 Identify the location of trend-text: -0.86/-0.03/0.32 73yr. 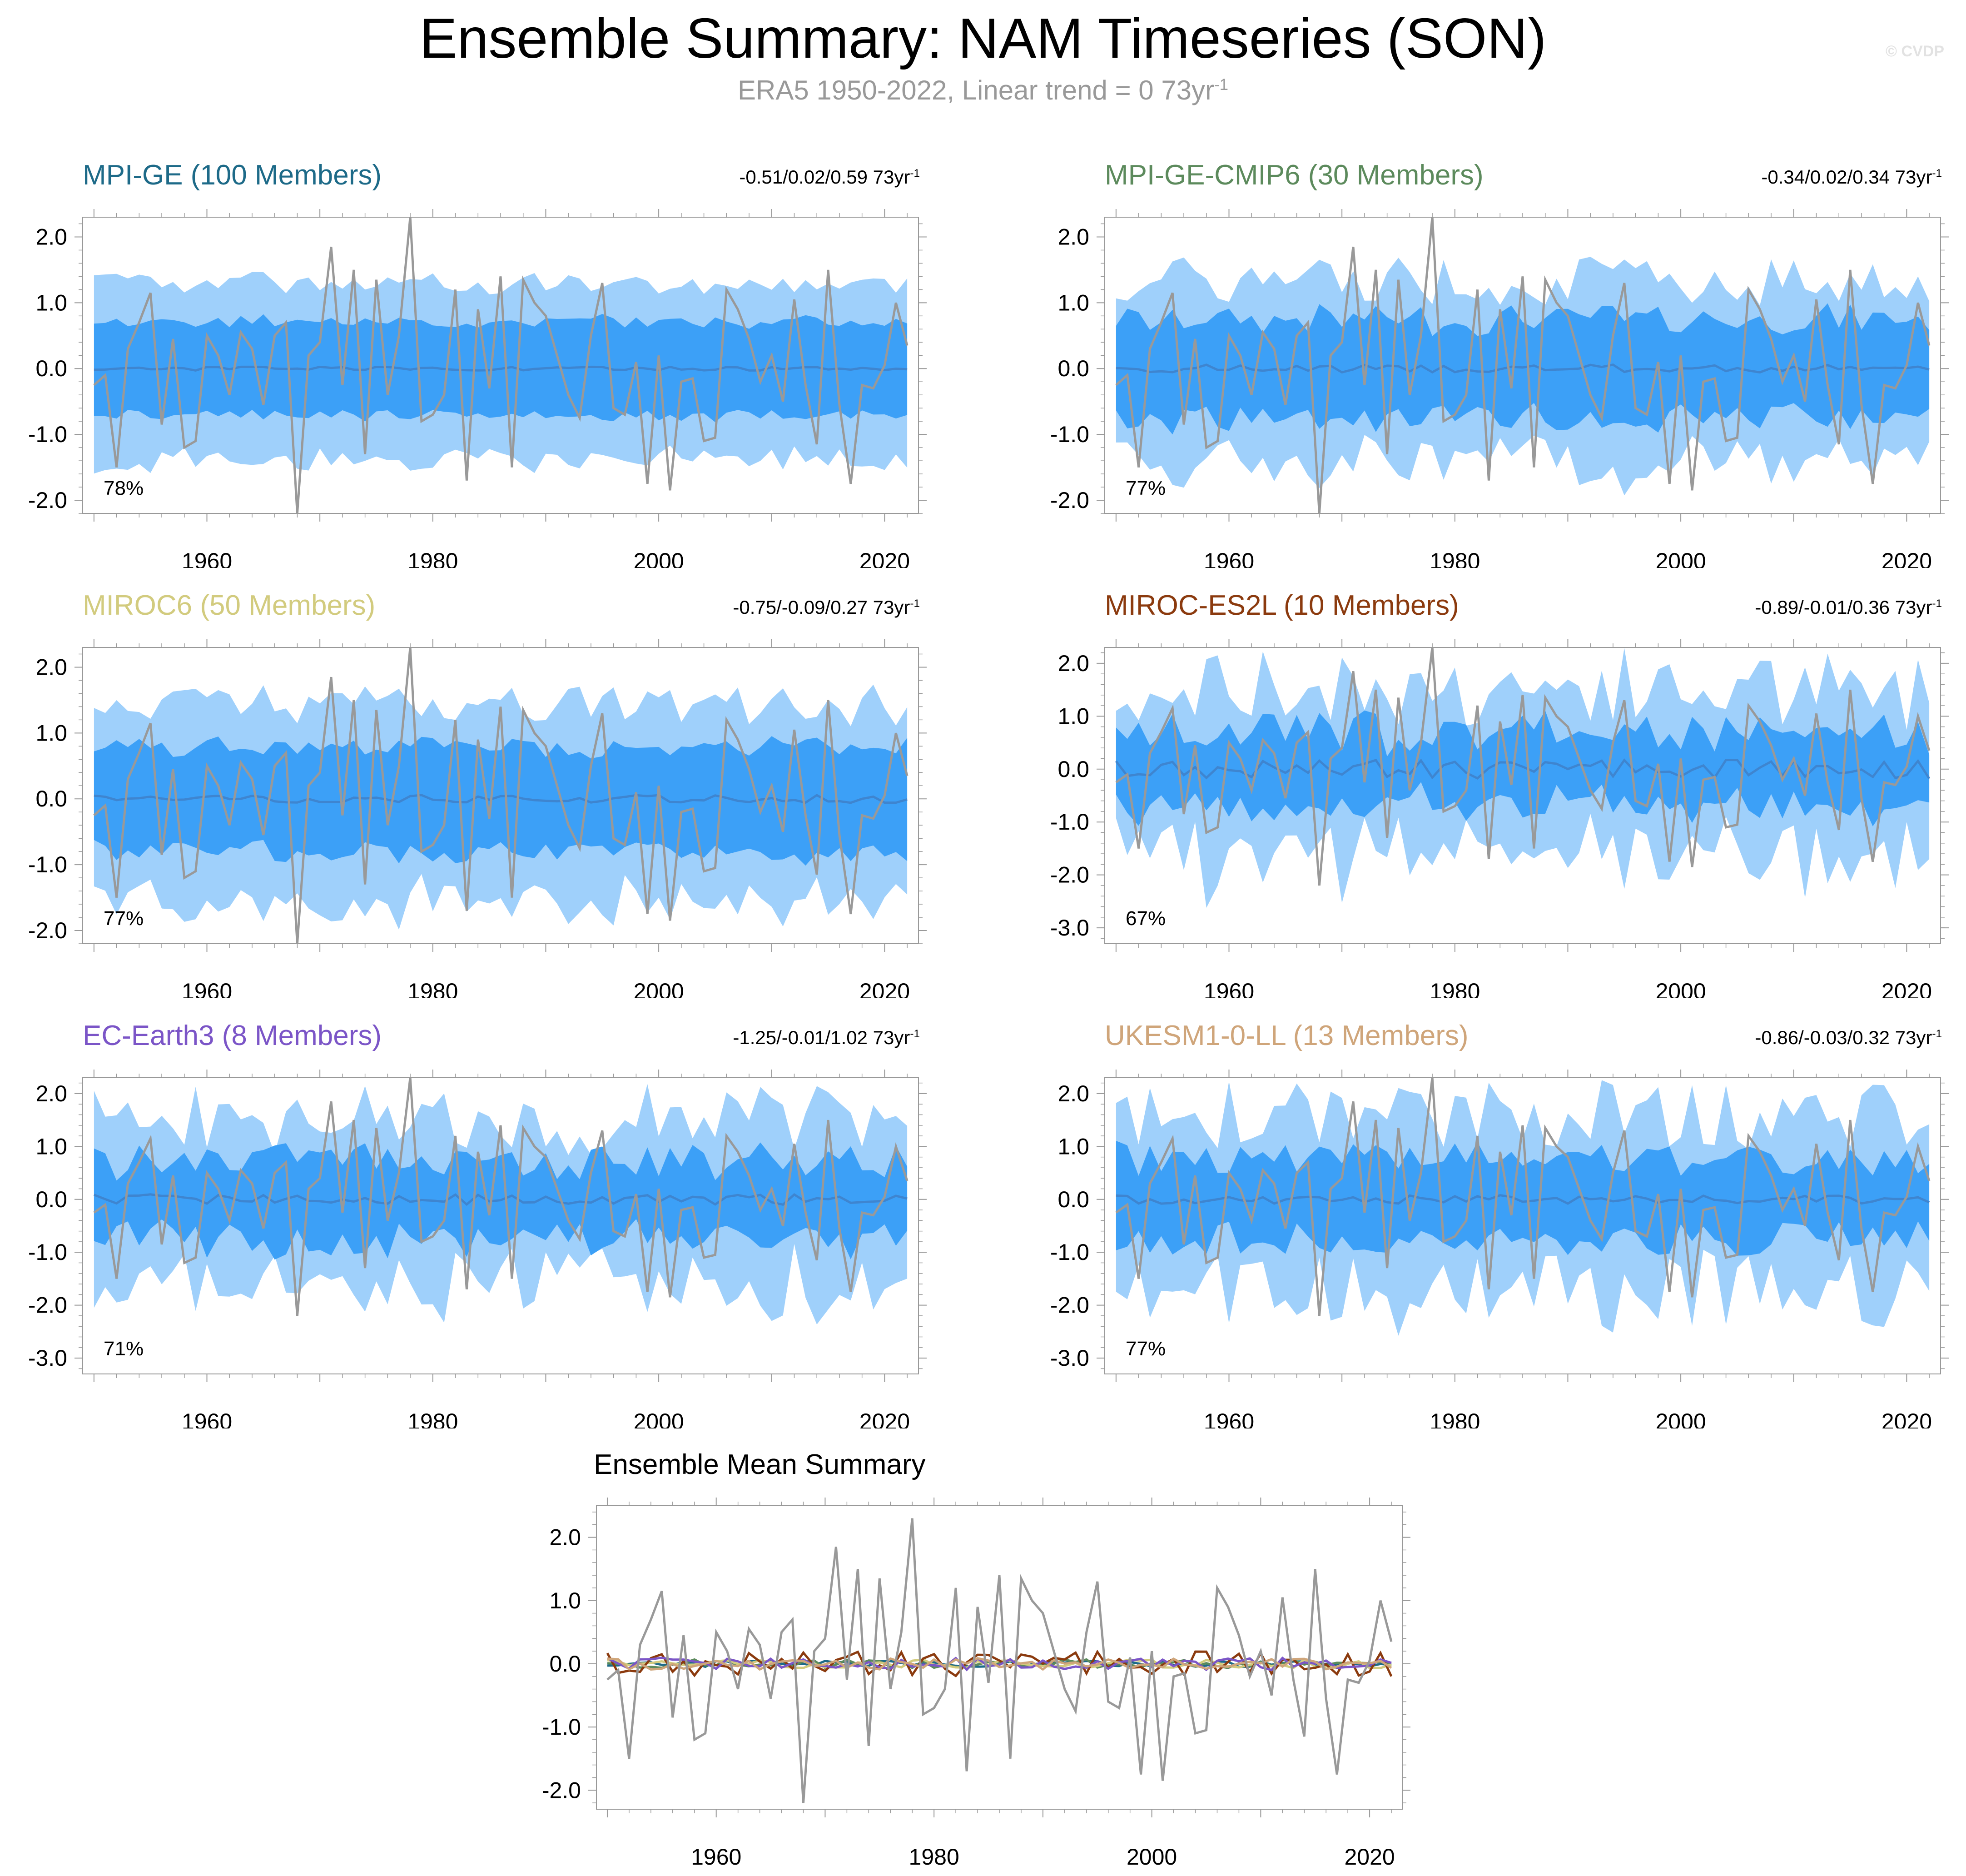
(1843, 1037).